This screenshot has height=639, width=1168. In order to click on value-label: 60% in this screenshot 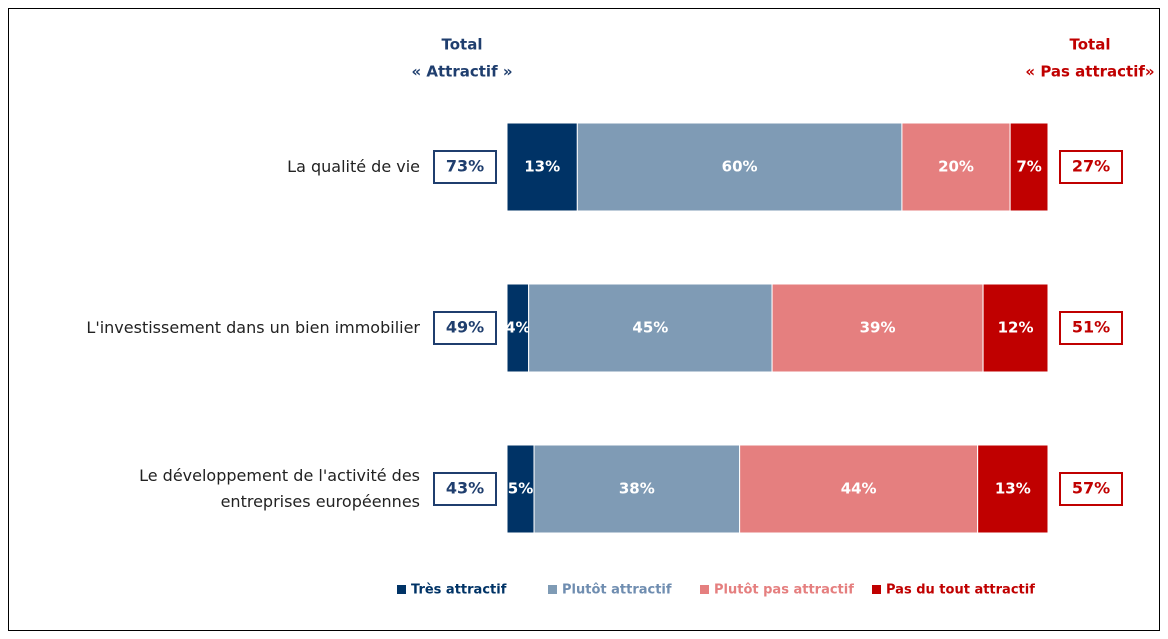, I will do `click(740, 167)`.